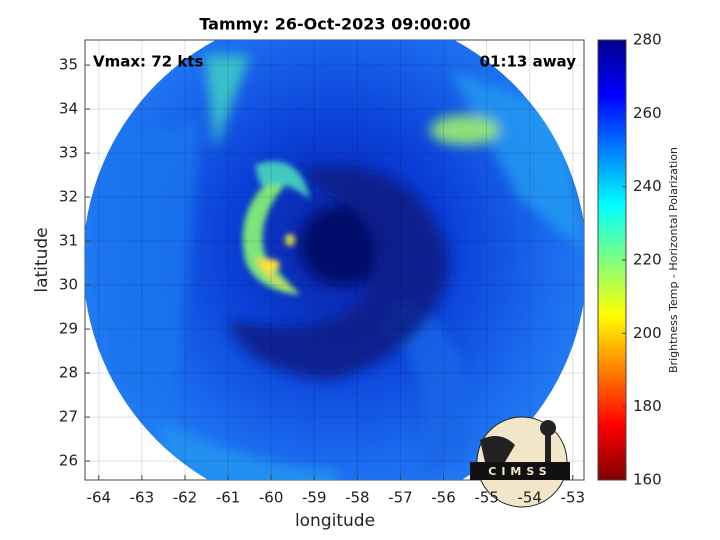  I want to click on colorbar-tick-label: 280, so click(647, 40).